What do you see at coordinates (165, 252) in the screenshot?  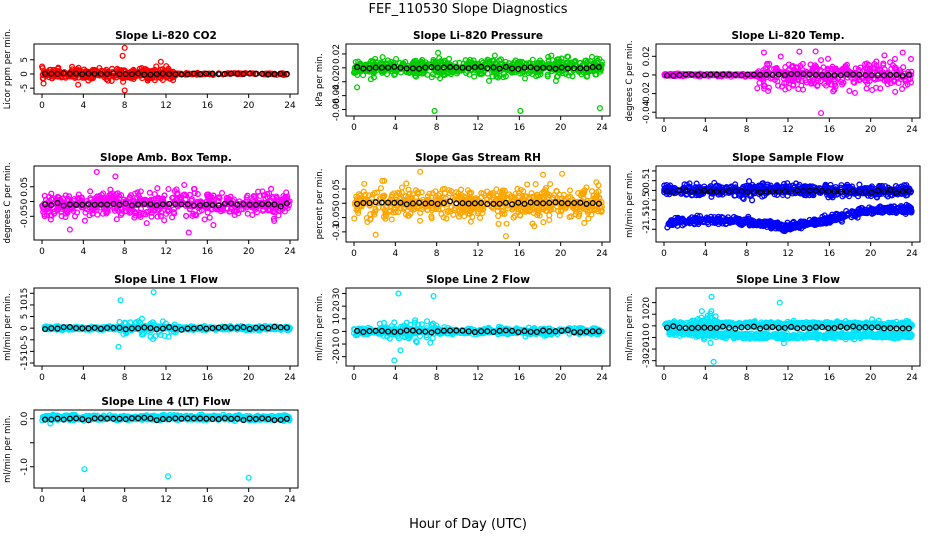 I see `x-tick-label: 12` at bounding box center [165, 252].